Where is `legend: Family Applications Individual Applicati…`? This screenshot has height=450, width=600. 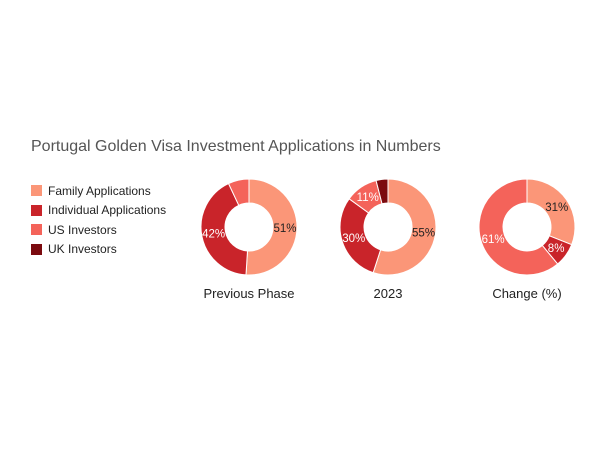
legend: Family Applications Individual Applicati… is located at coordinates (98, 220).